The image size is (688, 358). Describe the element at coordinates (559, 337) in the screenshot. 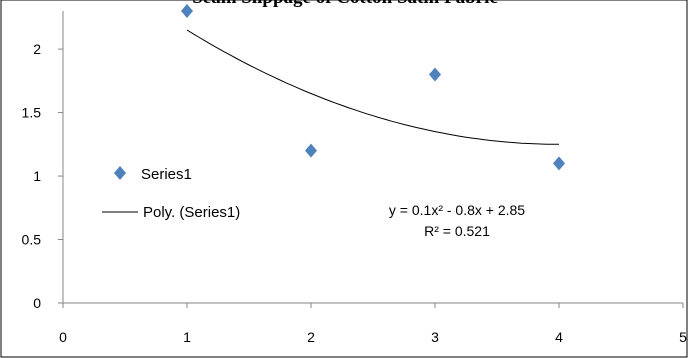

I see `x-tick-label: 4` at that location.